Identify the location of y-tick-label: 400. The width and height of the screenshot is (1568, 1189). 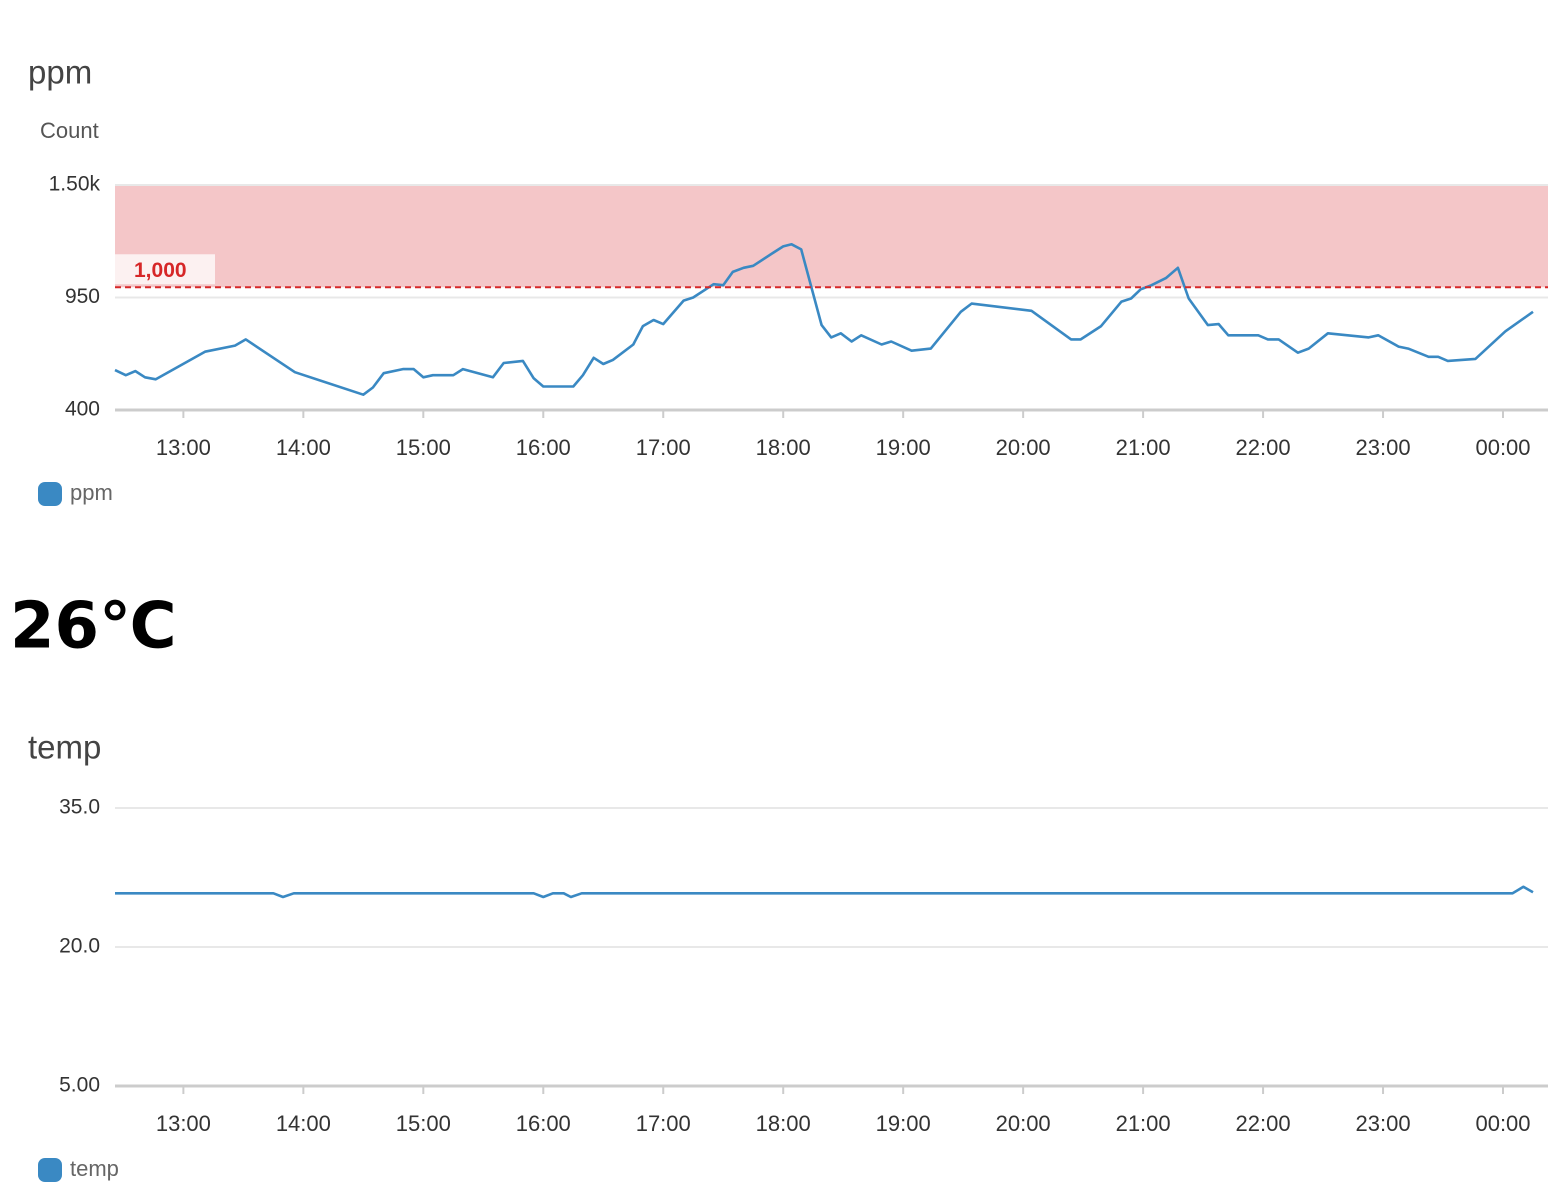
(82, 409).